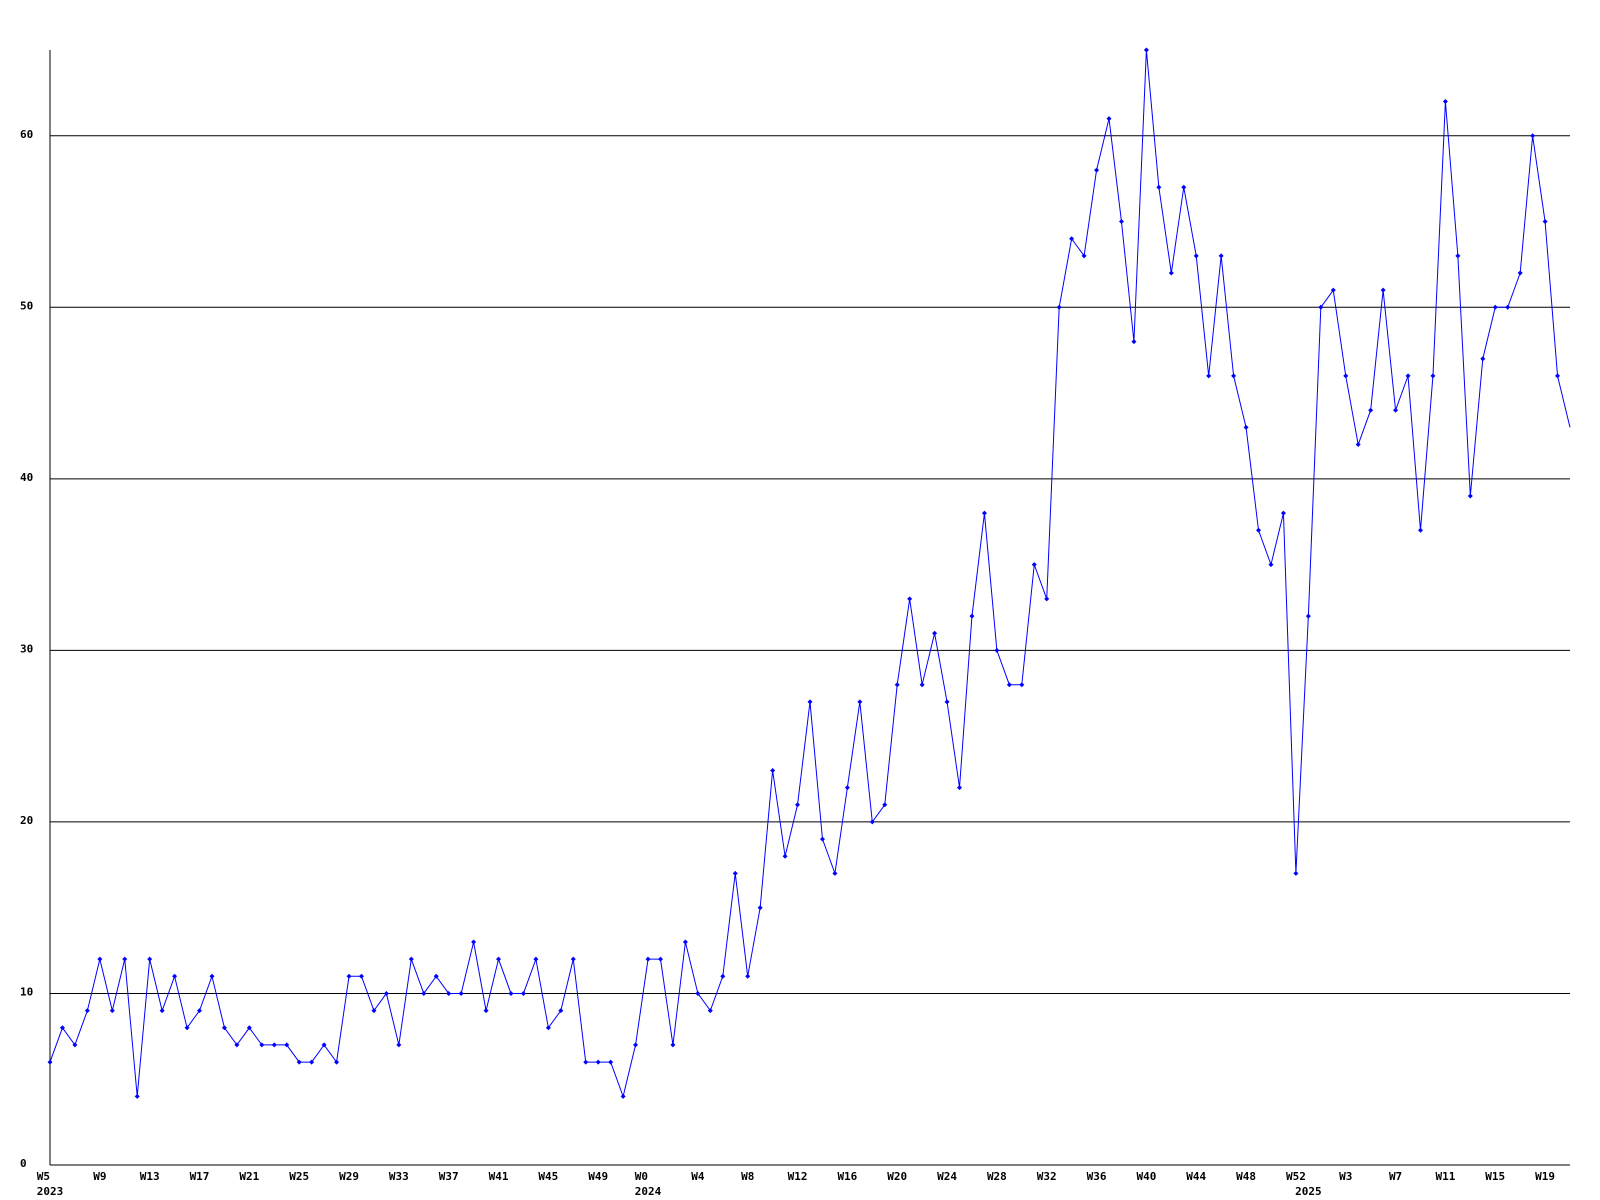  What do you see at coordinates (847, 1176) in the screenshot?
I see `x-tick-label: W16` at bounding box center [847, 1176].